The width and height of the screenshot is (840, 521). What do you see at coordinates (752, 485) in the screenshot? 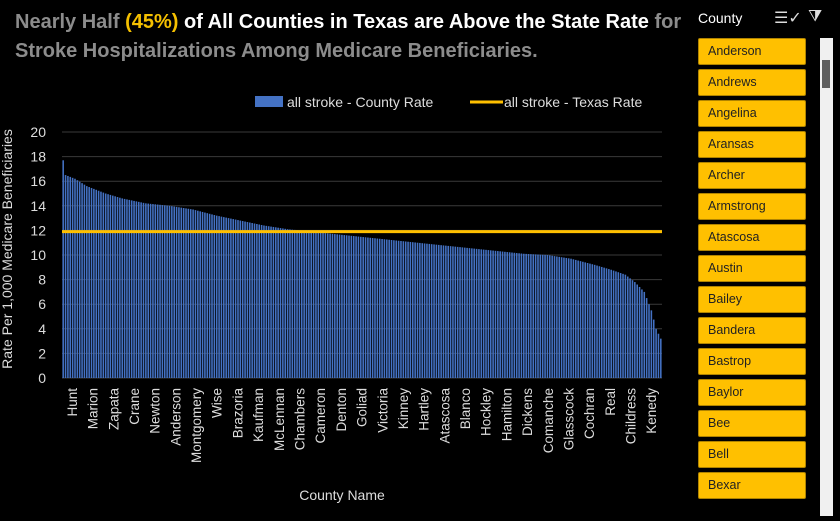
I see `slicer-item: Bexar` at bounding box center [752, 485].